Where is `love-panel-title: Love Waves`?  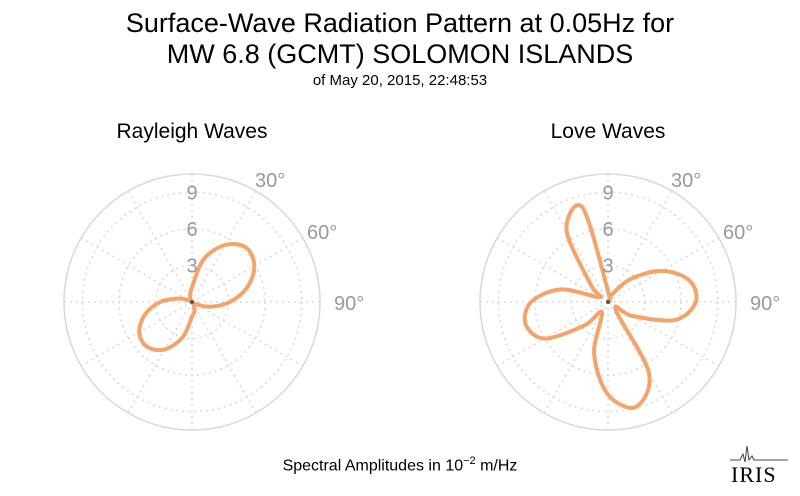 love-panel-title: Love Waves is located at coordinates (608, 131).